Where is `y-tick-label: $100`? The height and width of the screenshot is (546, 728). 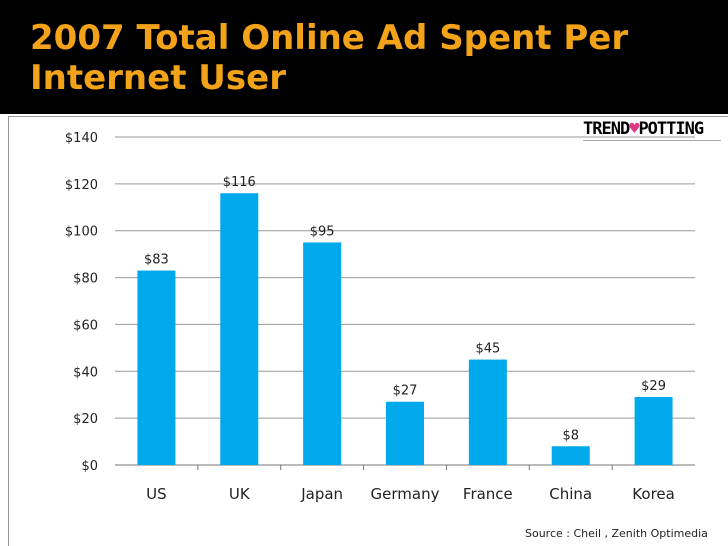 y-tick-label: $100 is located at coordinates (81, 232).